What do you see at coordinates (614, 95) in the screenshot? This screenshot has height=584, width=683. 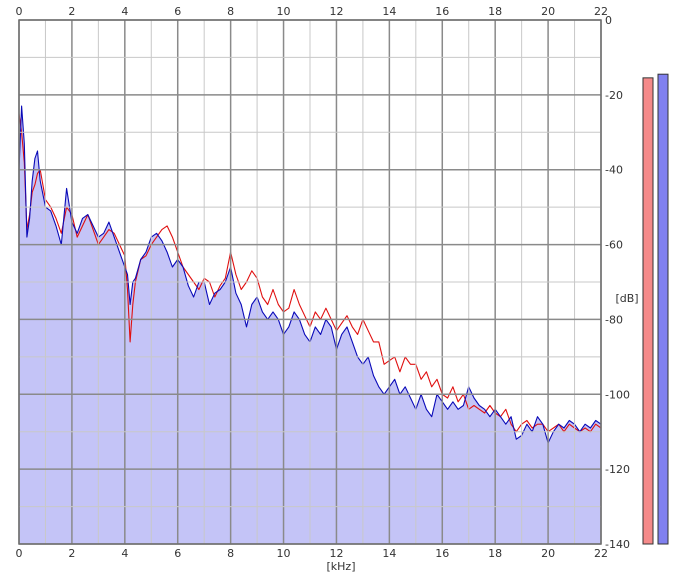 I see `y-tick-label: -20` at bounding box center [614, 95].